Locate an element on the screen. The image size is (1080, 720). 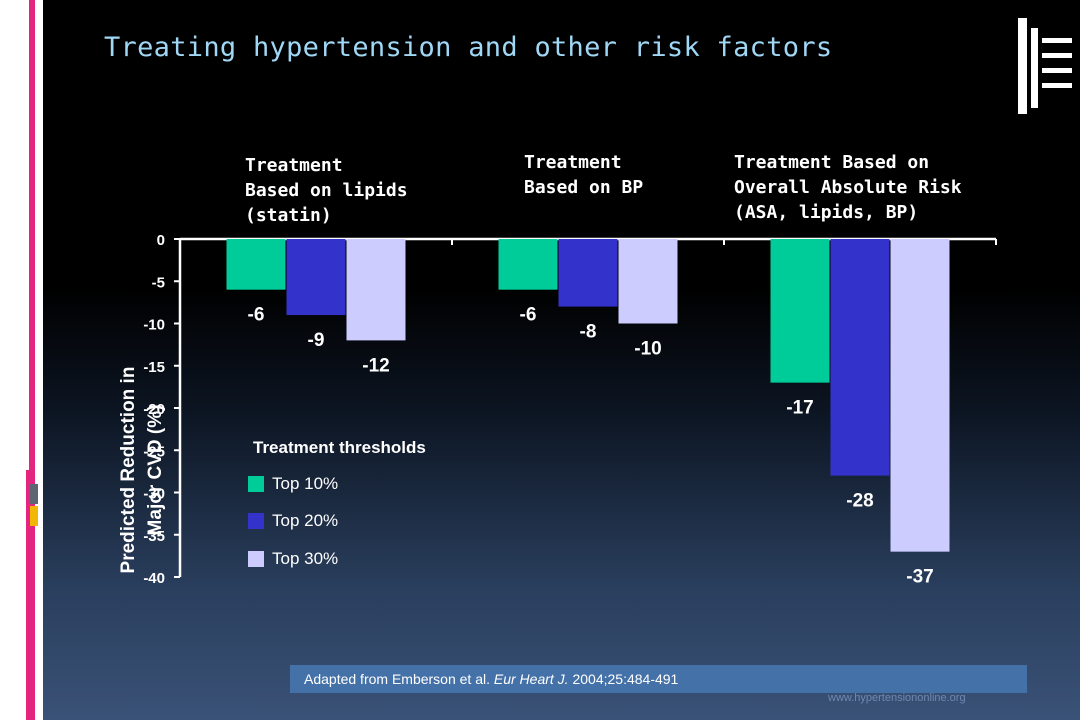
y-tick-label: -35 is located at coordinates (154, 536).